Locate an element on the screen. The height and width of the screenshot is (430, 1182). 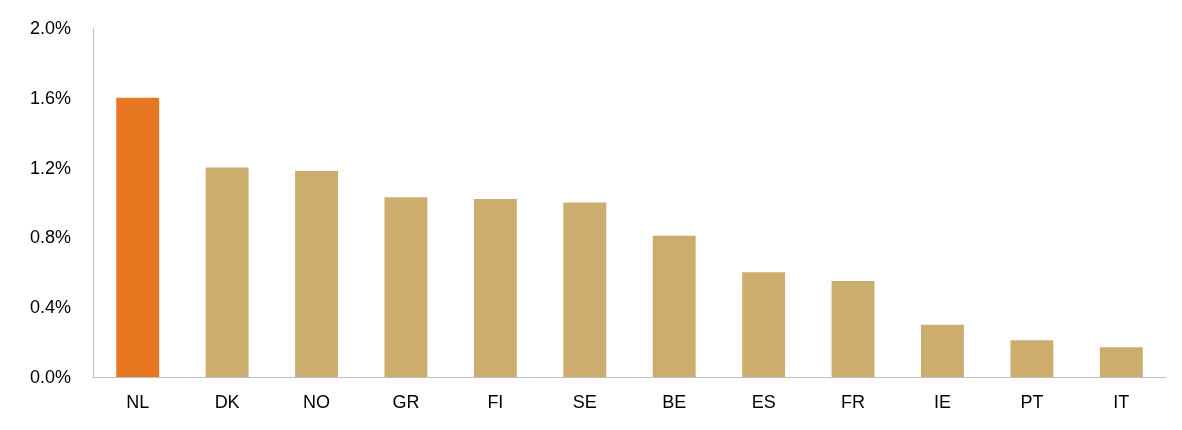
x-tick-label: GR is located at coordinates (406, 402).